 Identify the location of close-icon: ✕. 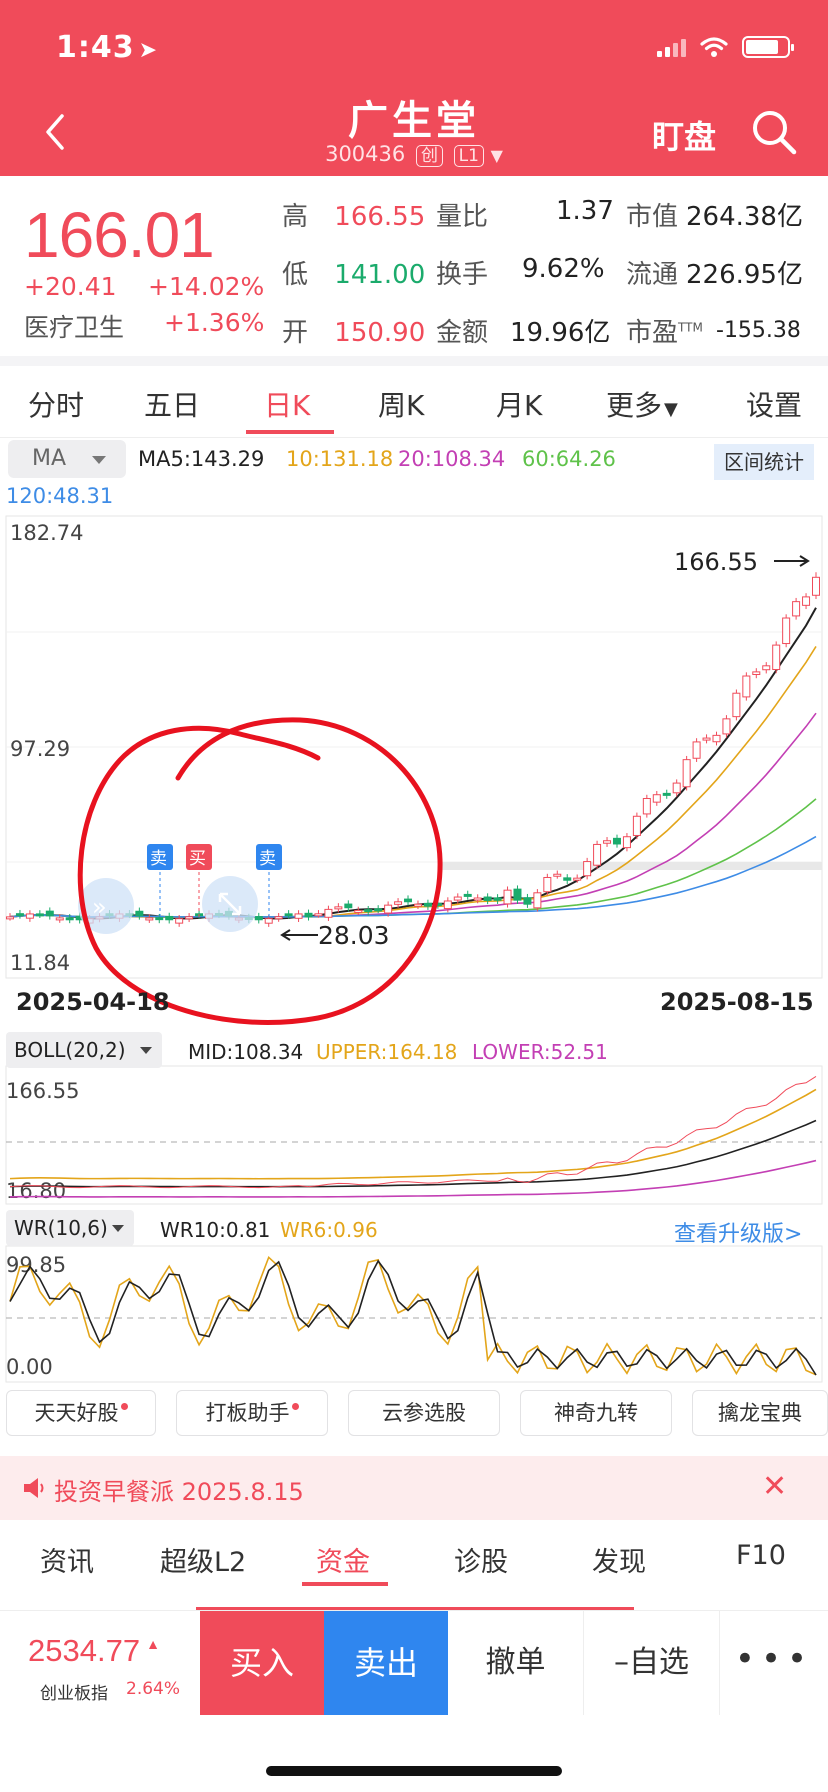
(775, 1486).